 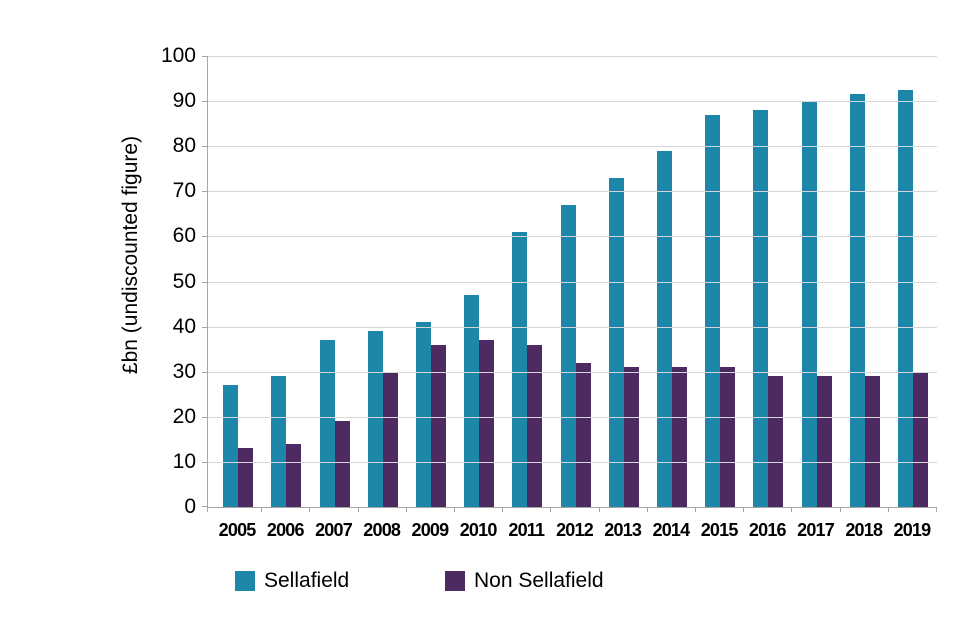 What do you see at coordinates (237, 530) in the screenshot?
I see `x-axis-label: 2005` at bounding box center [237, 530].